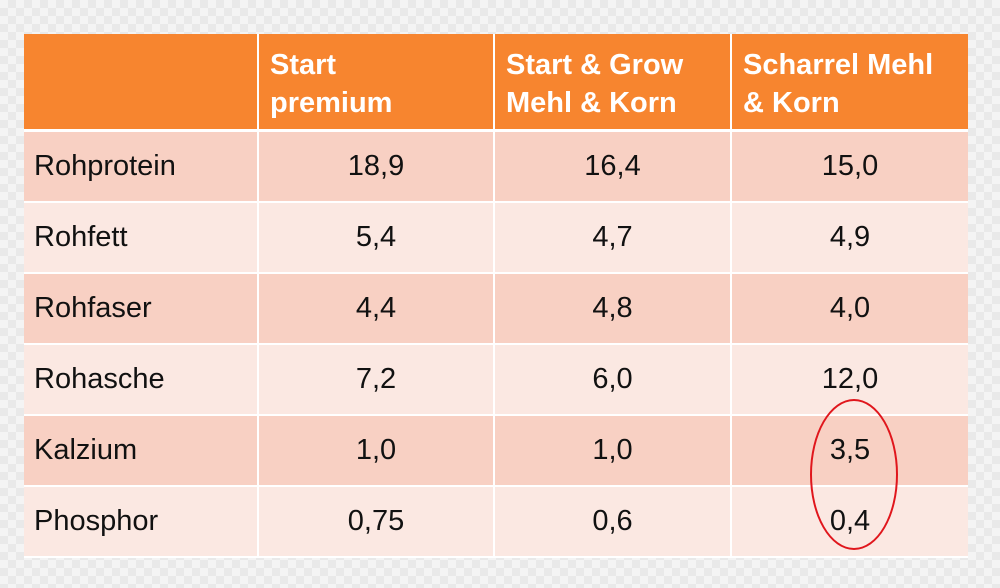 The image size is (1000, 588). Describe the element at coordinates (613, 380) in the screenshot. I see `cell-value: 6,0` at that location.